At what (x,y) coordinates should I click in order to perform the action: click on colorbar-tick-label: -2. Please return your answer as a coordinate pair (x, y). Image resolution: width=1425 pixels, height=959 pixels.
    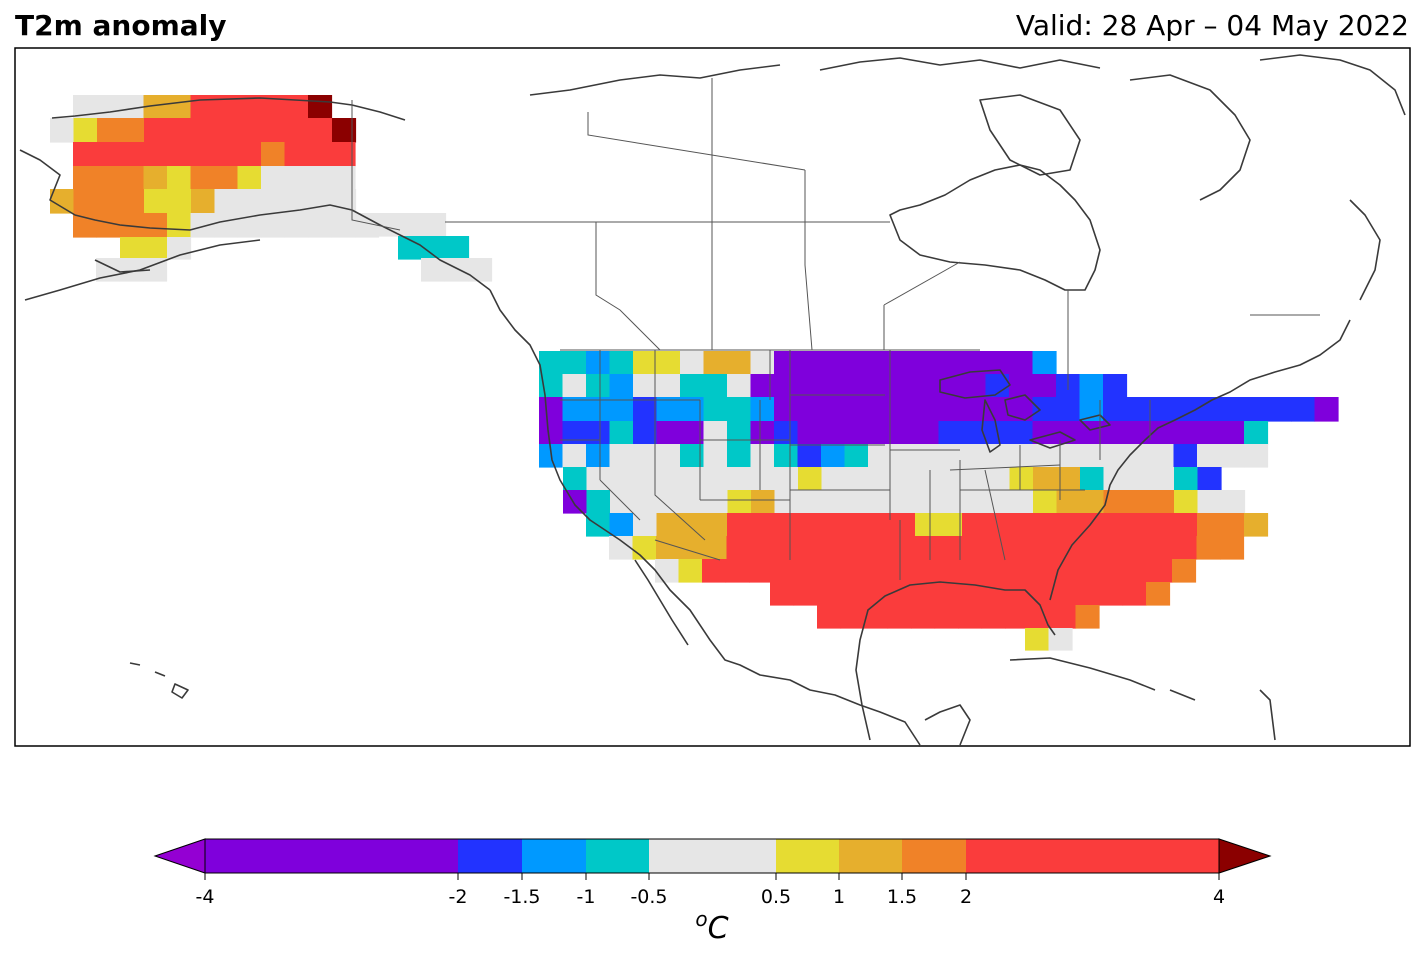
    Looking at the image, I should click on (458, 897).